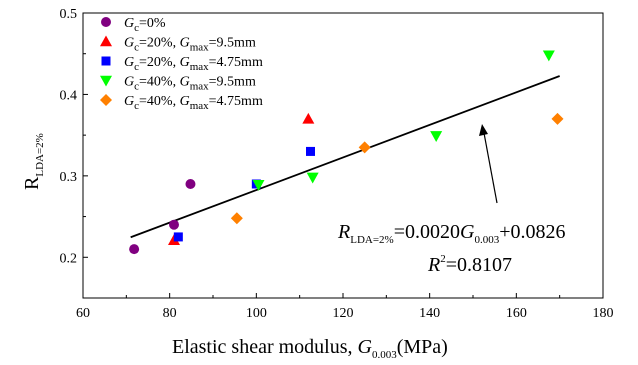 Image resolution: width=638 pixels, height=365 pixels. Describe the element at coordinates (490, 168) in the screenshot. I see `annotation-arrow-line` at that location.